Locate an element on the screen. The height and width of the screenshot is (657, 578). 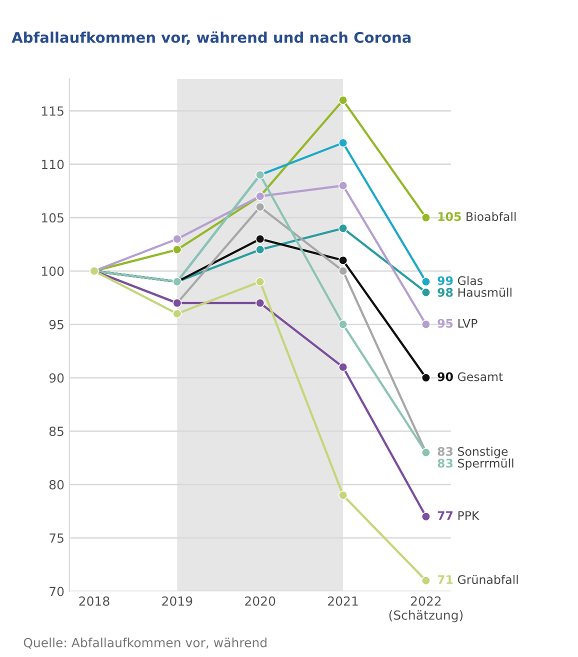
text: PPK is located at coordinates (469, 515).